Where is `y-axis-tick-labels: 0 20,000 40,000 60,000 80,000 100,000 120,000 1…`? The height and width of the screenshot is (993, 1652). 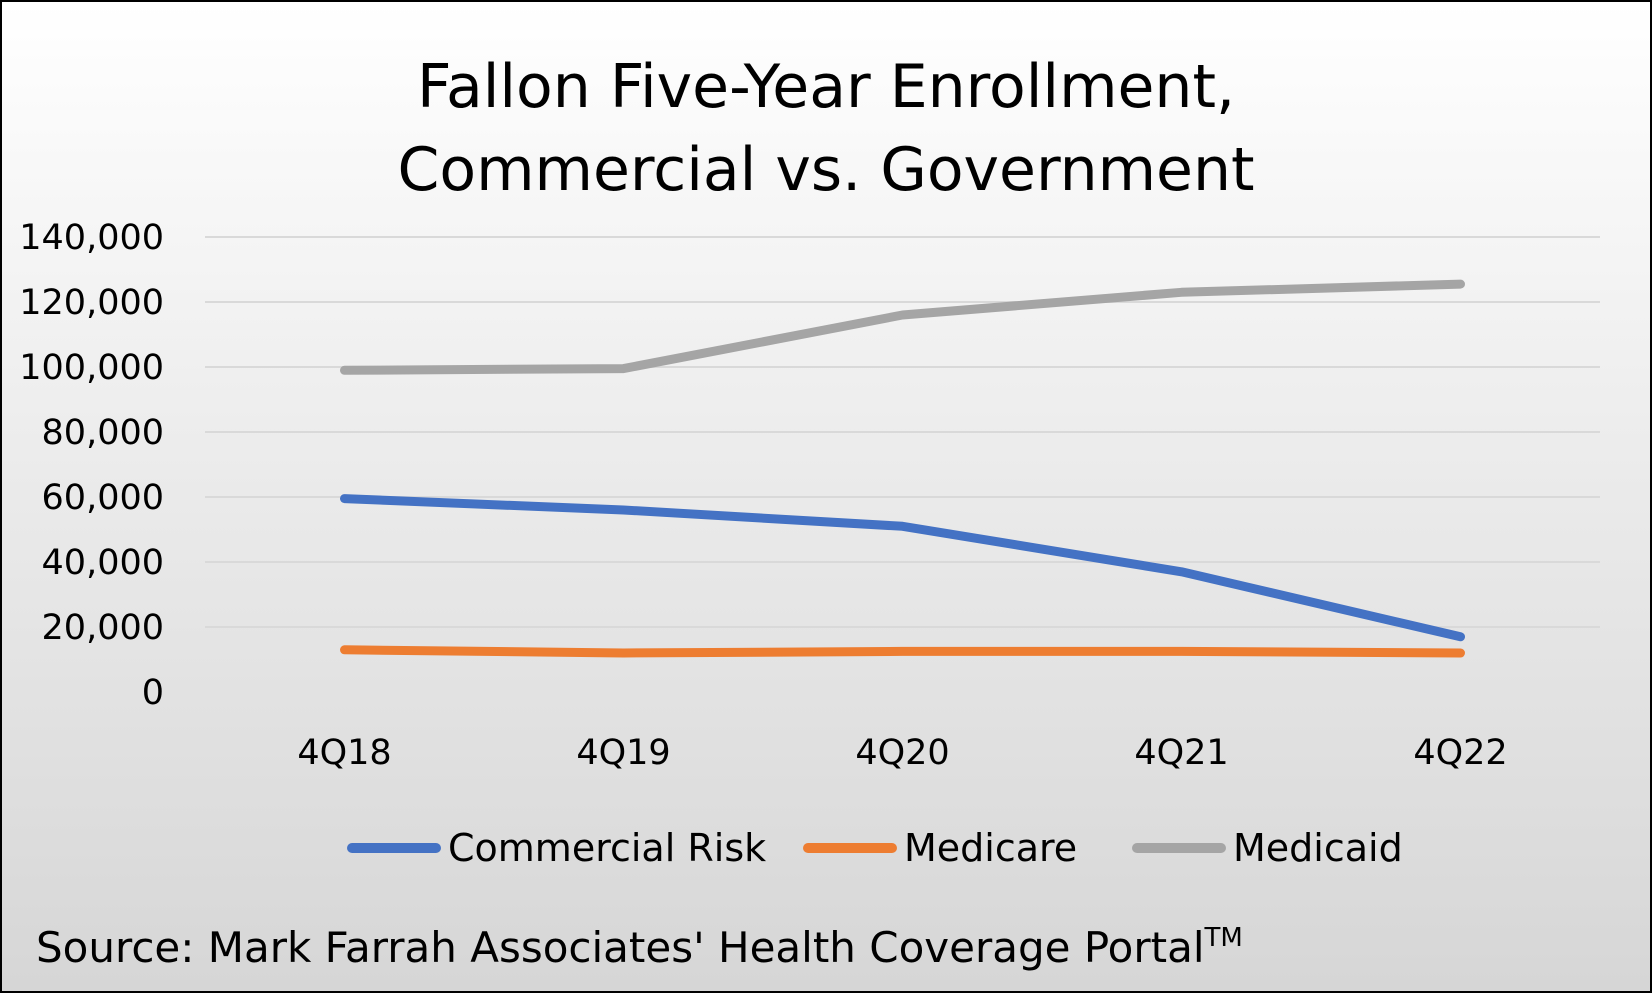
y-axis-tick-labels: 0 20,000 40,000 60,000 80,000 100,000 120,000 1… is located at coordinates (91, 465).